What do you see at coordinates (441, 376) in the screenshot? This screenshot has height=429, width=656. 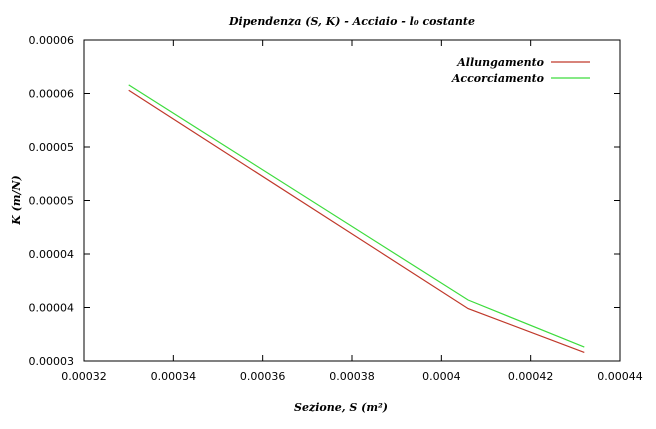 I see `x-tick-label: 0.0004` at bounding box center [441, 376].